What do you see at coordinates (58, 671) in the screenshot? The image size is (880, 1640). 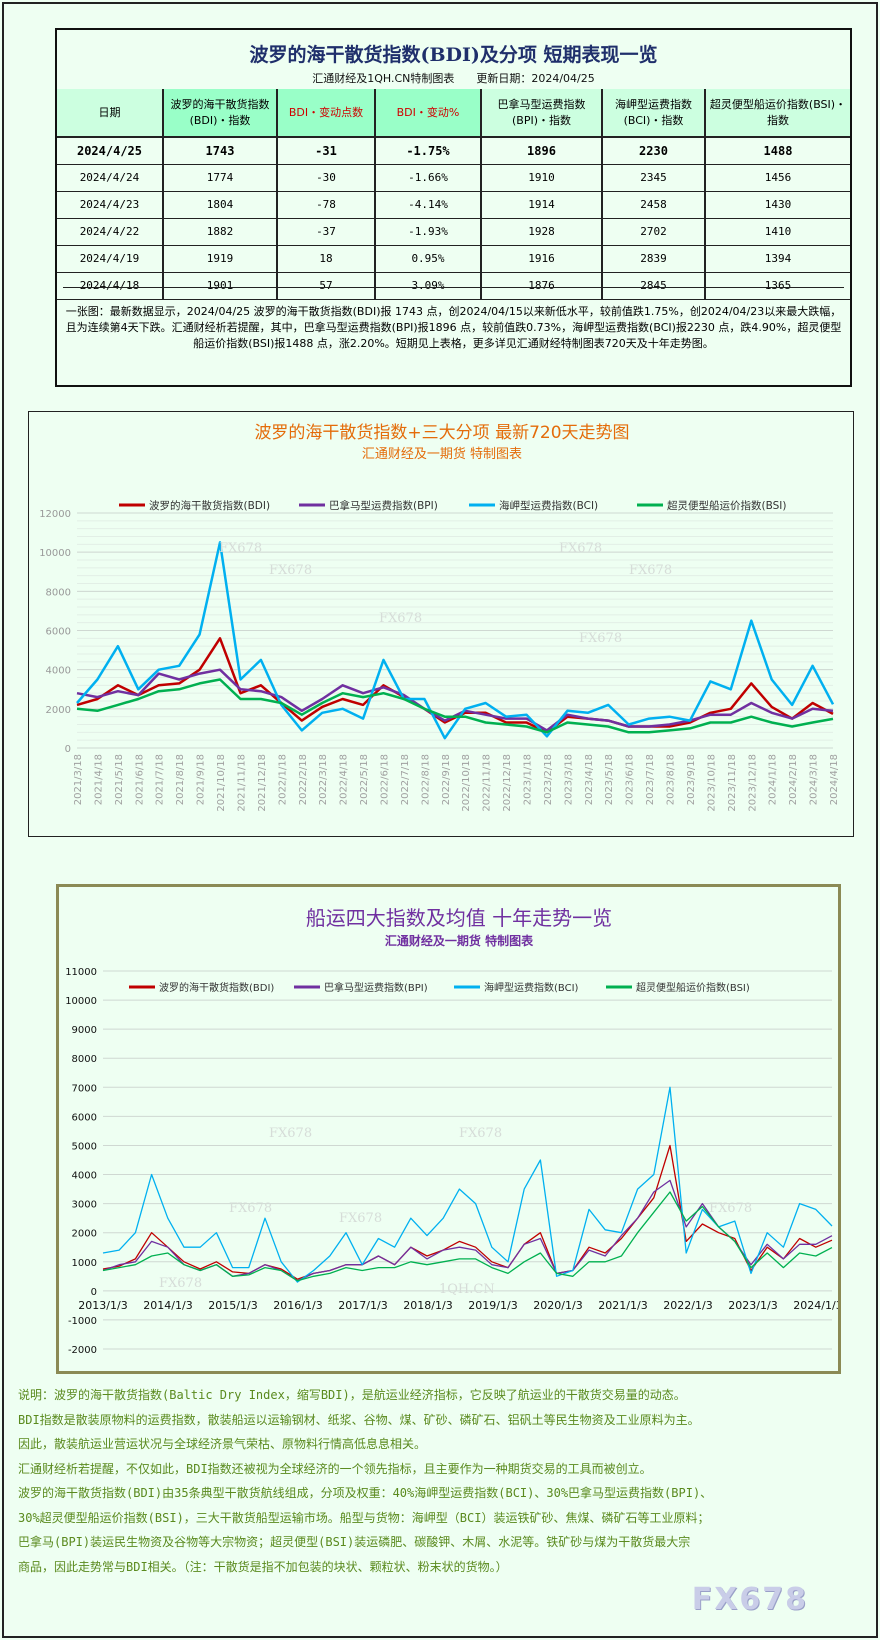 I see `y-tick-label: 4000` at bounding box center [58, 671].